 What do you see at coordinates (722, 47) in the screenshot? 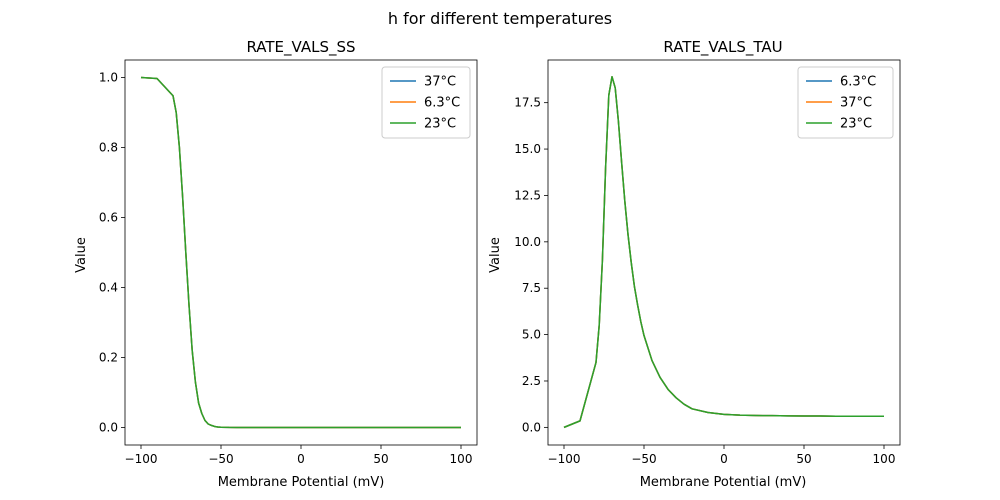
I see `chart-title: RATE_VALS_TAU` at bounding box center [722, 47].